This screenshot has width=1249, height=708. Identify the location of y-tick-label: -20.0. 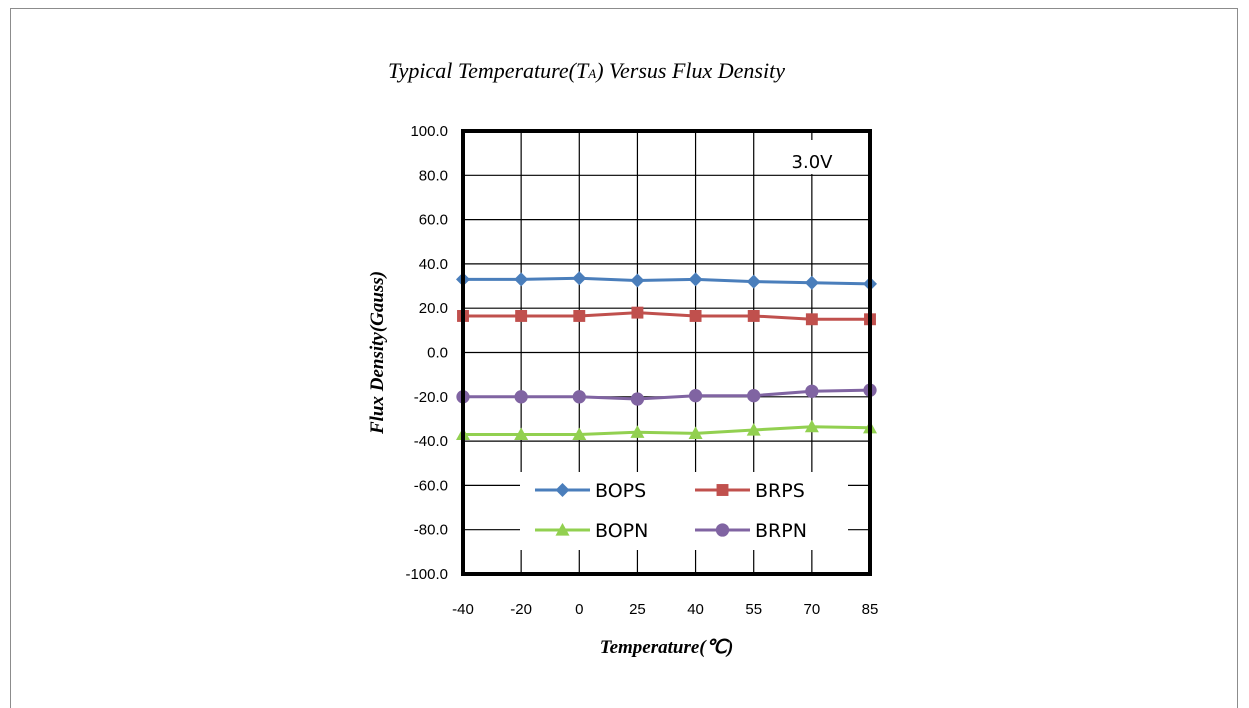
(431, 397).